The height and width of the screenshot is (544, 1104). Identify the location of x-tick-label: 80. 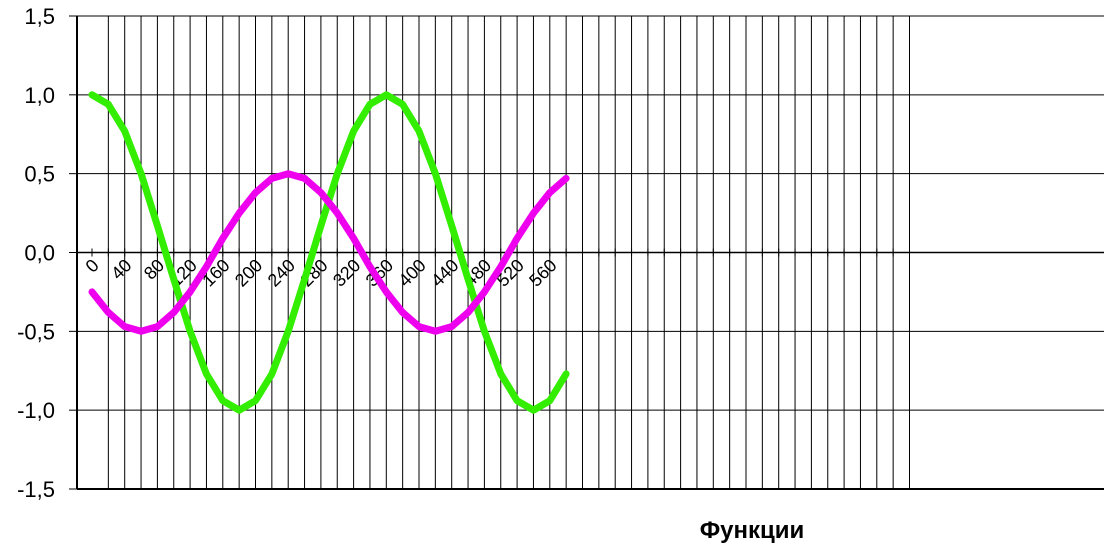
(154, 269).